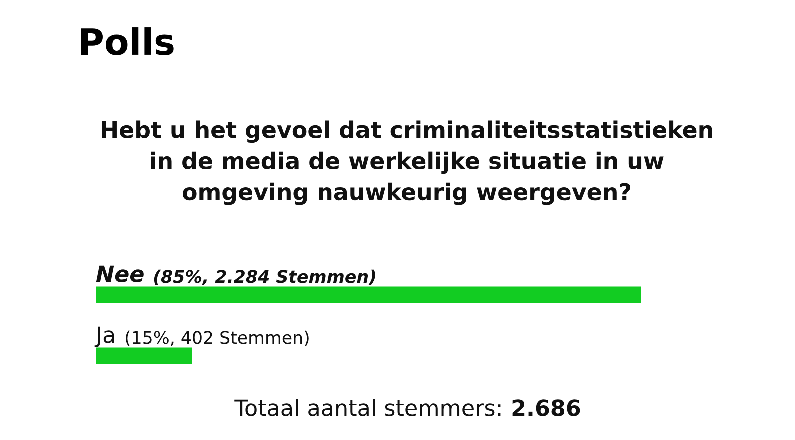 This screenshot has height=440, width=795. I want to click on data-label: (15%, 402 Stemmen), so click(217, 338).